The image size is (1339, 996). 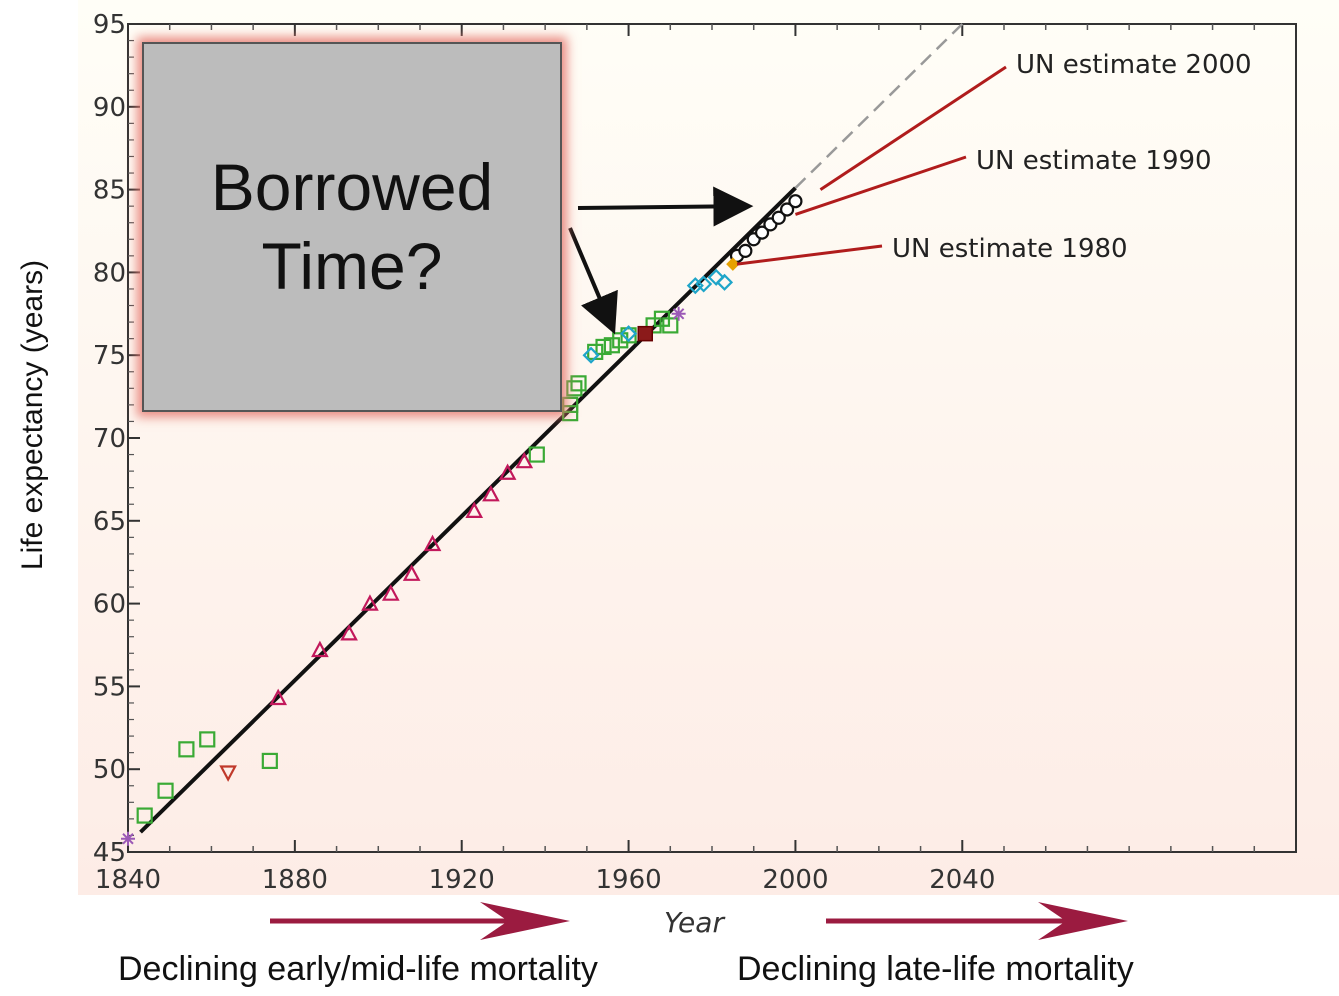 I want to click on x-tick-label: 2040, so click(x=962, y=880).